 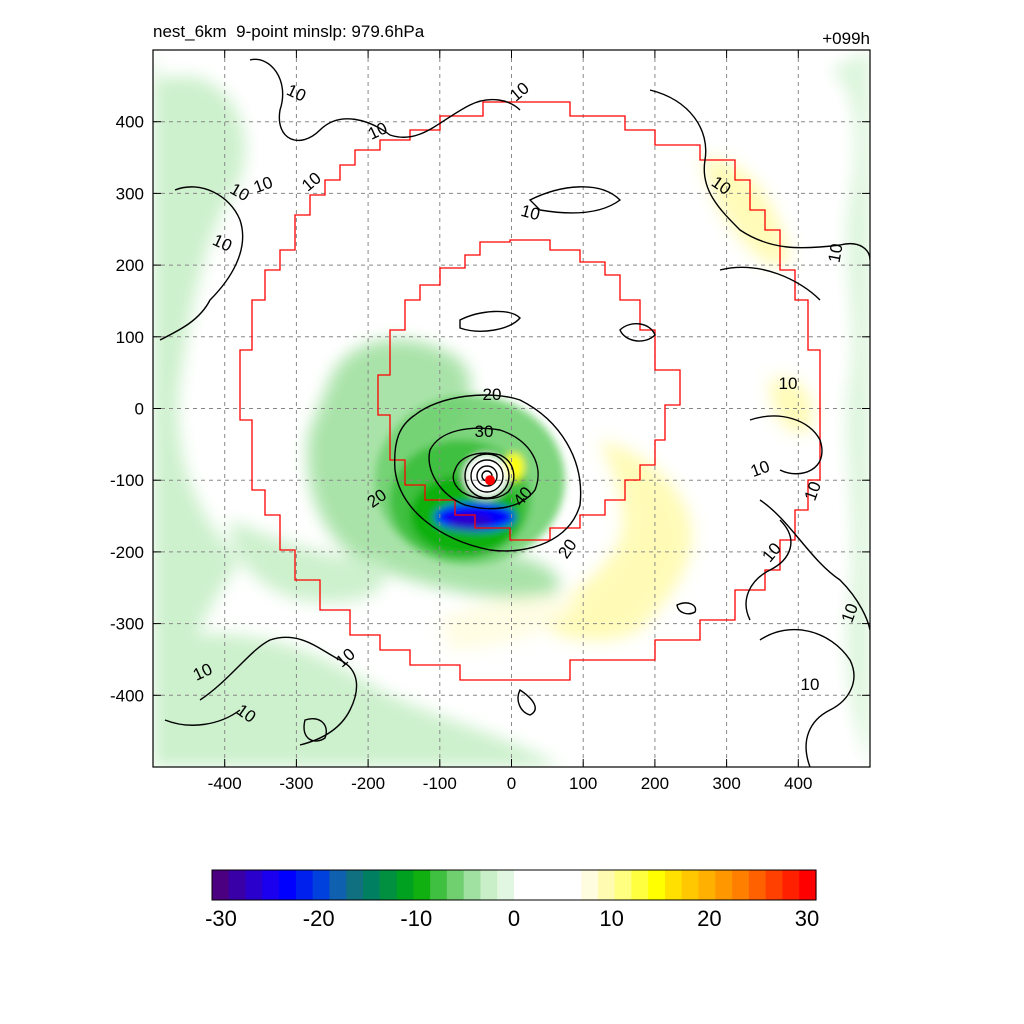 What do you see at coordinates (368, 783) in the screenshot?
I see `x-tick-label: -200` at bounding box center [368, 783].